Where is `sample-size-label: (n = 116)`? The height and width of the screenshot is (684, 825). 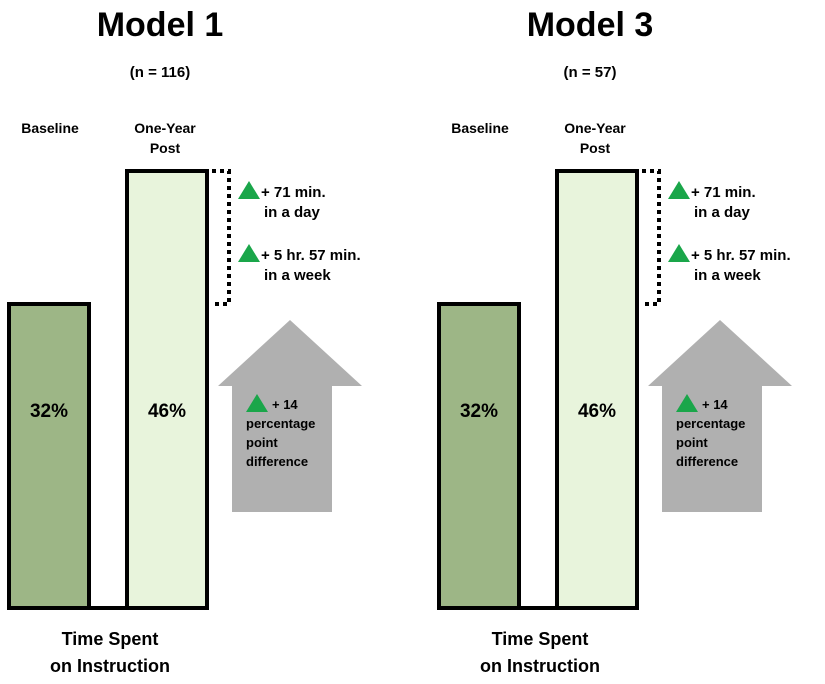
sample-size-label: (n = 116) is located at coordinates (160, 72).